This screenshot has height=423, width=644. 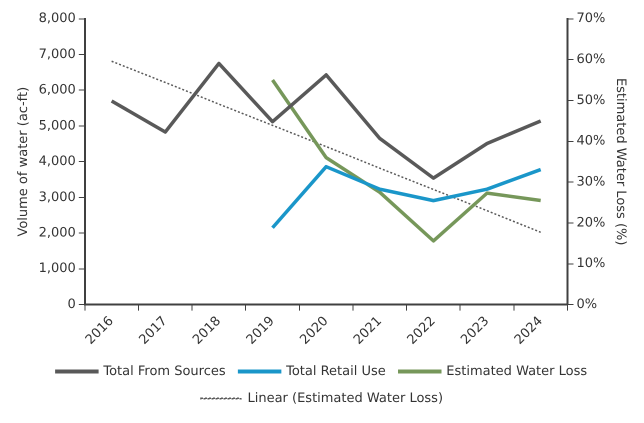 What do you see at coordinates (517, 371) in the screenshot?
I see `legend-label: Estimated Water Loss` at bounding box center [517, 371].